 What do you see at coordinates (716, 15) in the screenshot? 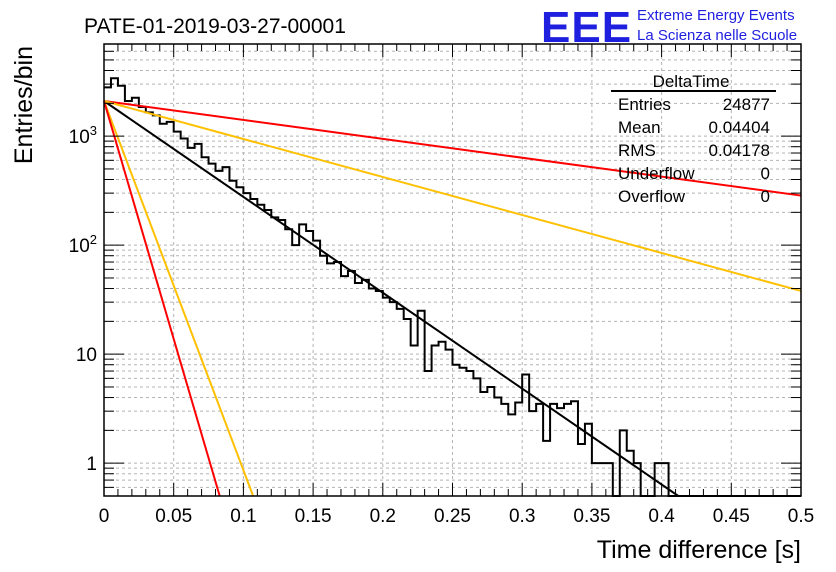
I see `eee-logo-line1: Extreme Energy Events` at bounding box center [716, 15].